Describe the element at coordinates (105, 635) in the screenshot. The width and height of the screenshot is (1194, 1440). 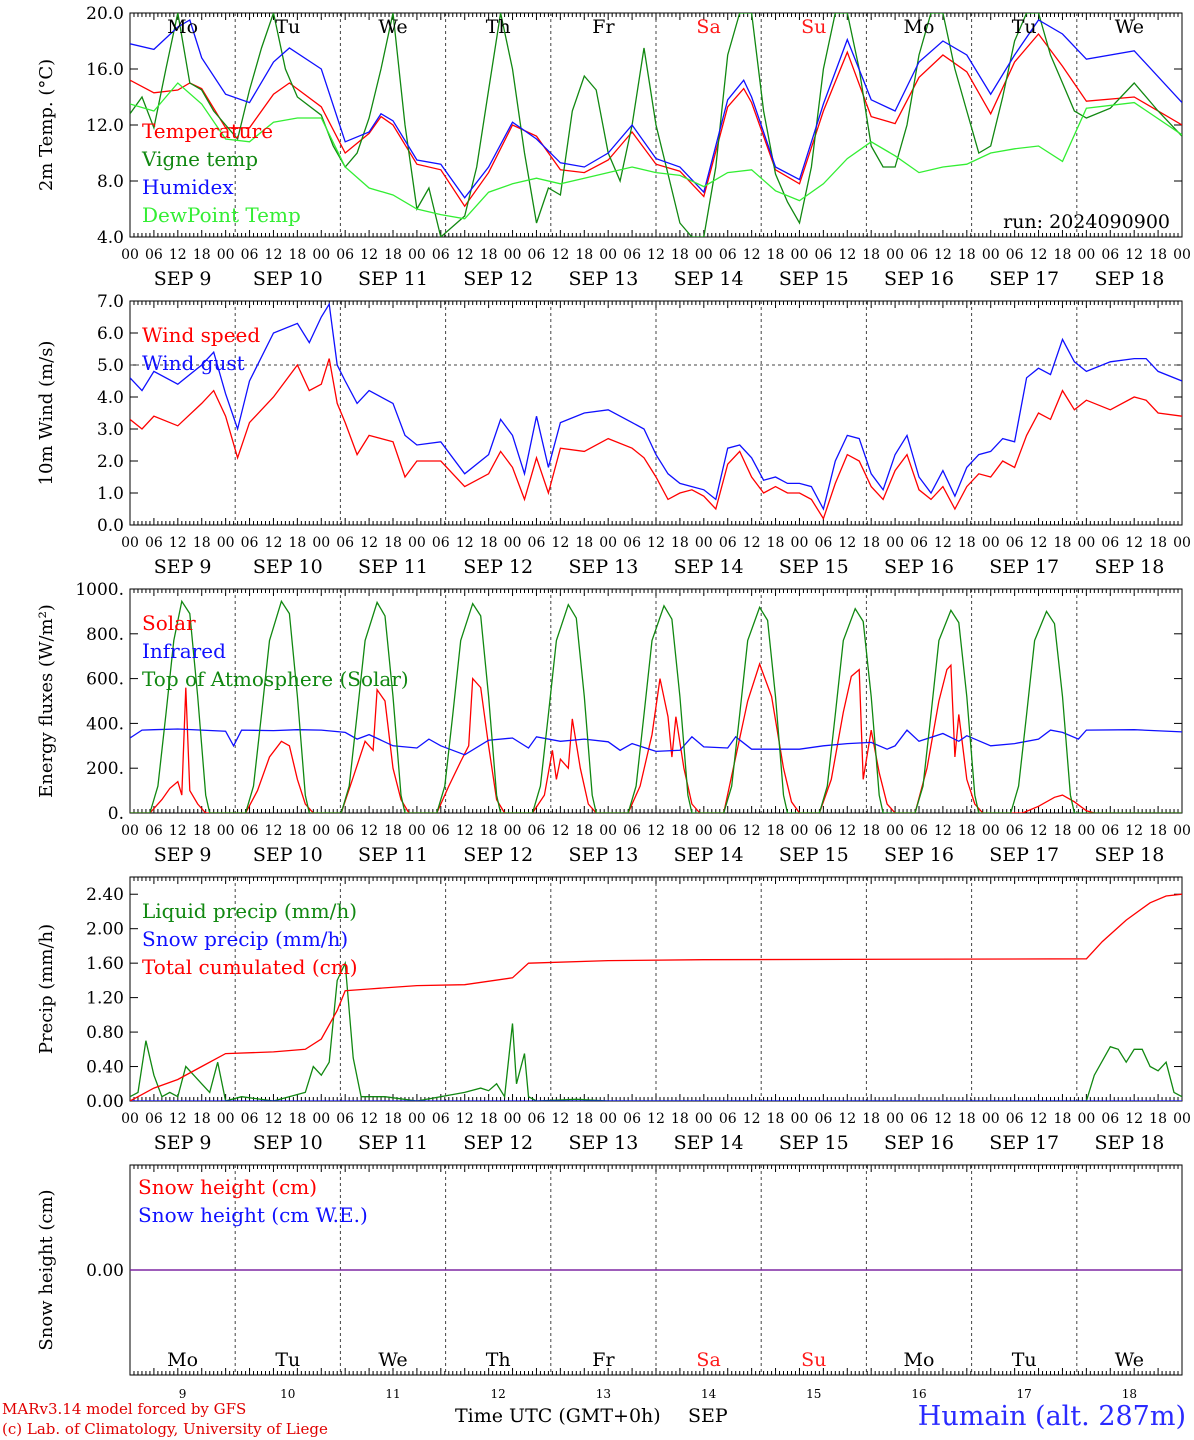
I see `y-tick-label: 800.` at that location.